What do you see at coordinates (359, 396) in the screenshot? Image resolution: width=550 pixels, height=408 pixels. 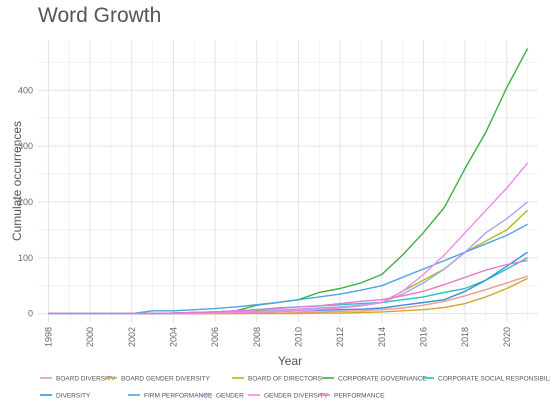 I see `legend-label: PERFORMANCE` at bounding box center [359, 396].